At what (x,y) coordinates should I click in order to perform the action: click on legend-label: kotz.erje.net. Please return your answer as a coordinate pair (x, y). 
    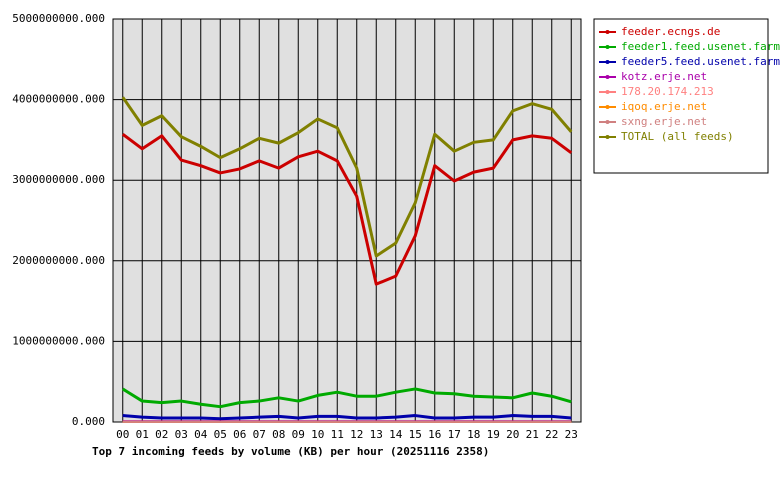
    Looking at the image, I should click on (664, 76).